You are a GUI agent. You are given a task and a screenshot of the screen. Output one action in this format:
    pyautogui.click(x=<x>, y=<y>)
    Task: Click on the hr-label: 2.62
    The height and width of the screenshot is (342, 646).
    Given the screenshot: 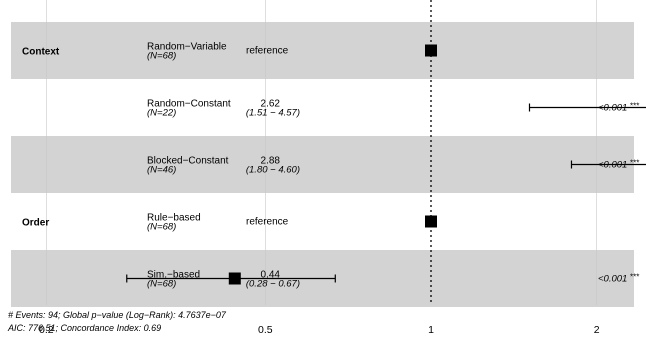 What is the action you would take?
    pyautogui.click(x=271, y=104)
    